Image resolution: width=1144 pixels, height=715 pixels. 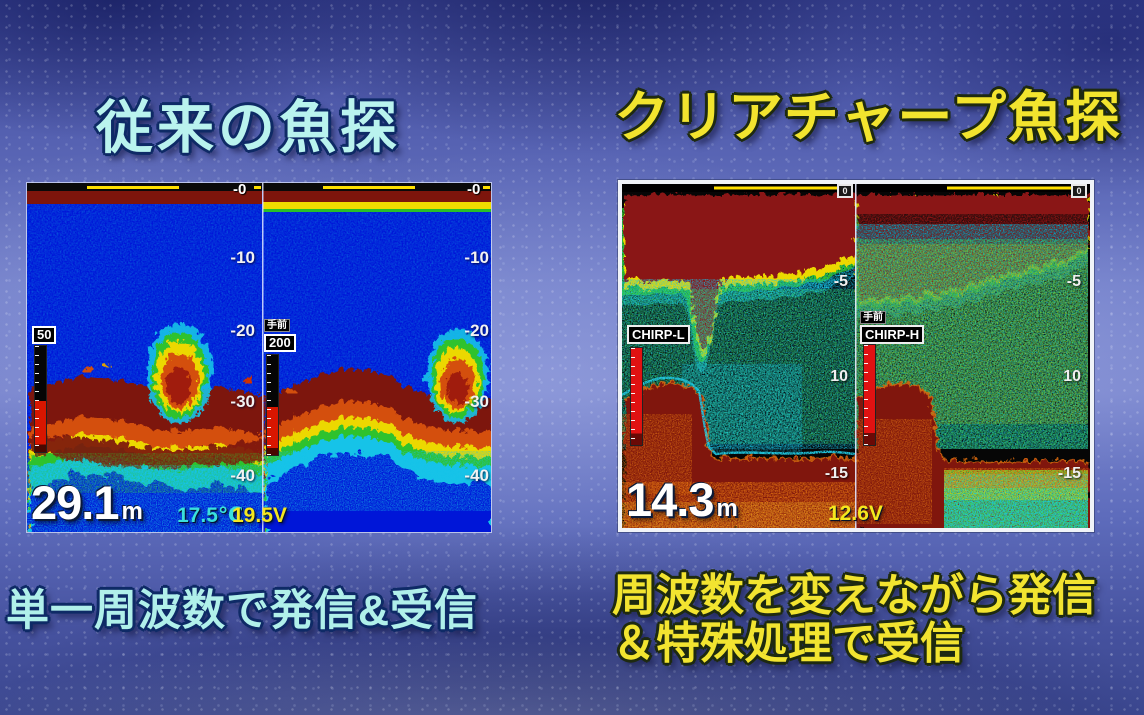 I want to click on depth-tick-0-200khz: -0, so click(x=474, y=189).